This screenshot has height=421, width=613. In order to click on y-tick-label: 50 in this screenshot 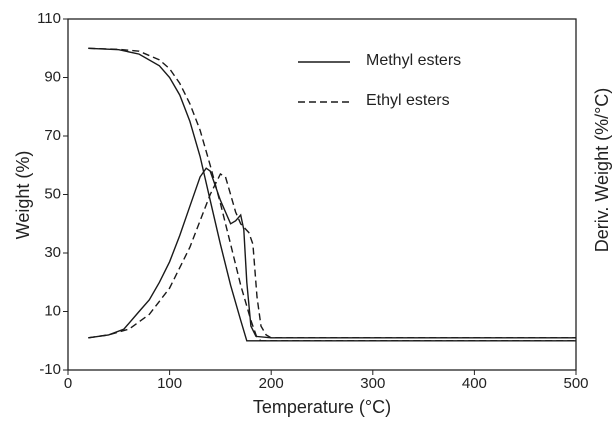, I will do `click(52, 193)`.